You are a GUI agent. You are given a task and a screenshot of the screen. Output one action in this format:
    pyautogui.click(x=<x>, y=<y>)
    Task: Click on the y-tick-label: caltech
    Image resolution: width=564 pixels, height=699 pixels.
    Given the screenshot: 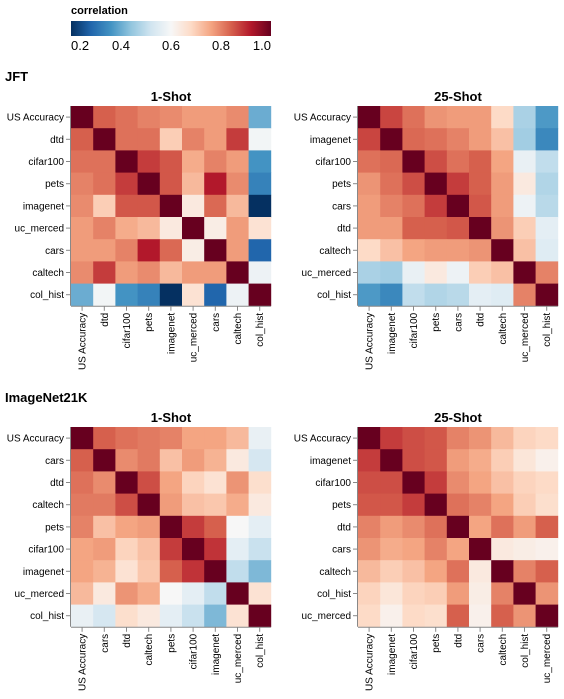 What is the action you would take?
    pyautogui.click(x=335, y=251)
    